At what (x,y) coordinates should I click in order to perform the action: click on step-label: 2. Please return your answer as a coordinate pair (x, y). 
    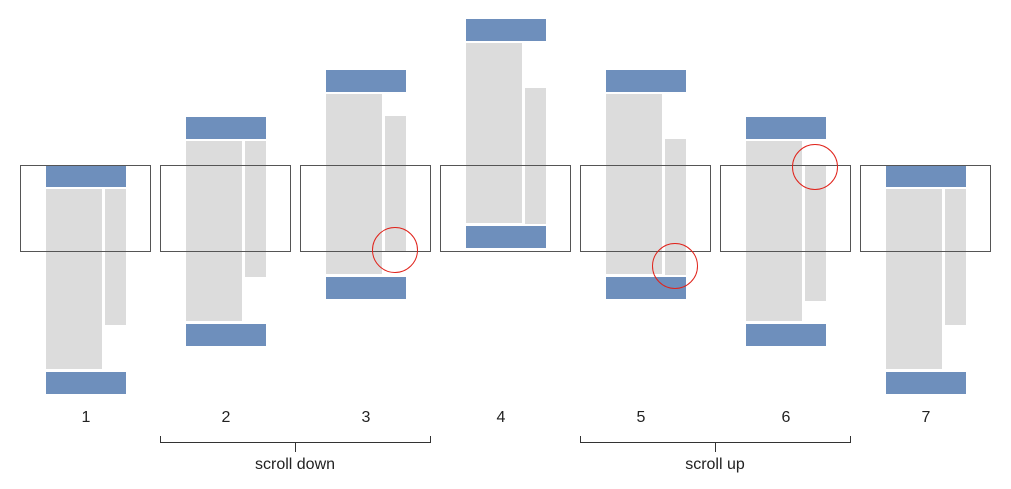
    Looking at the image, I should click on (226, 417).